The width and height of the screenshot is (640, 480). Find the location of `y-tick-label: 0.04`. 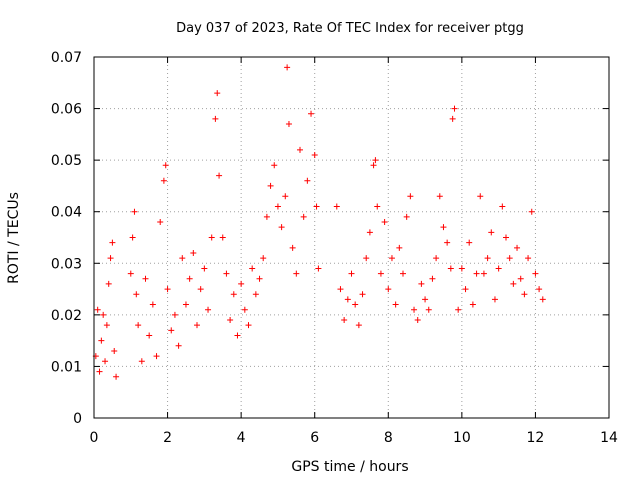

y-tick-label: 0.04 is located at coordinates (66, 213).